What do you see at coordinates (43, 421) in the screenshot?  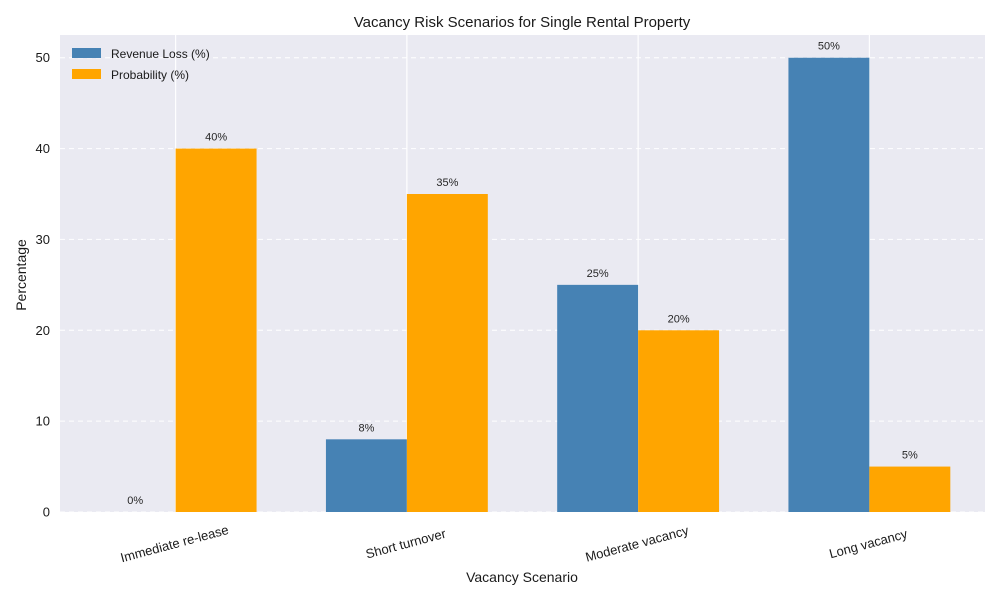 I see `y-tick-label: 10` at bounding box center [43, 421].